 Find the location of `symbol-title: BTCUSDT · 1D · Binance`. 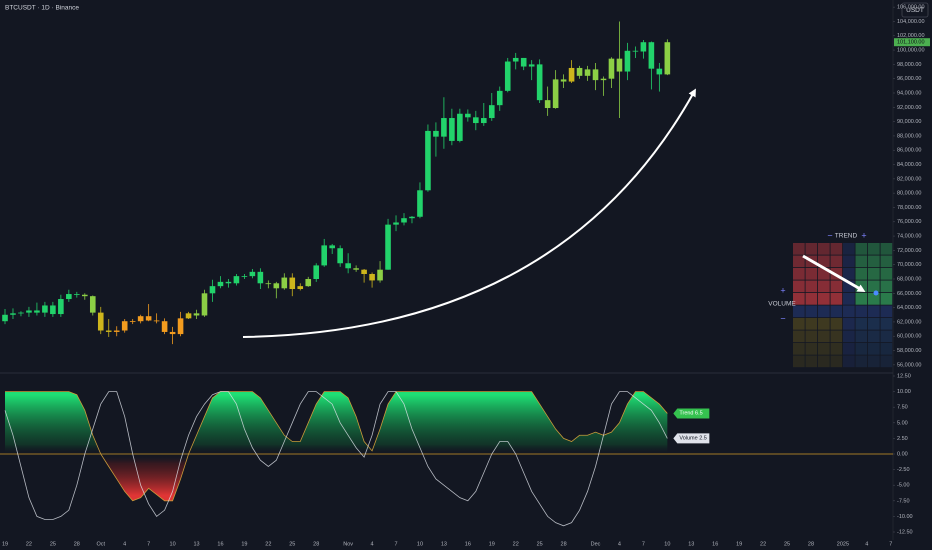

symbol-title: BTCUSDT · 1D · Binance is located at coordinates (42, 8).